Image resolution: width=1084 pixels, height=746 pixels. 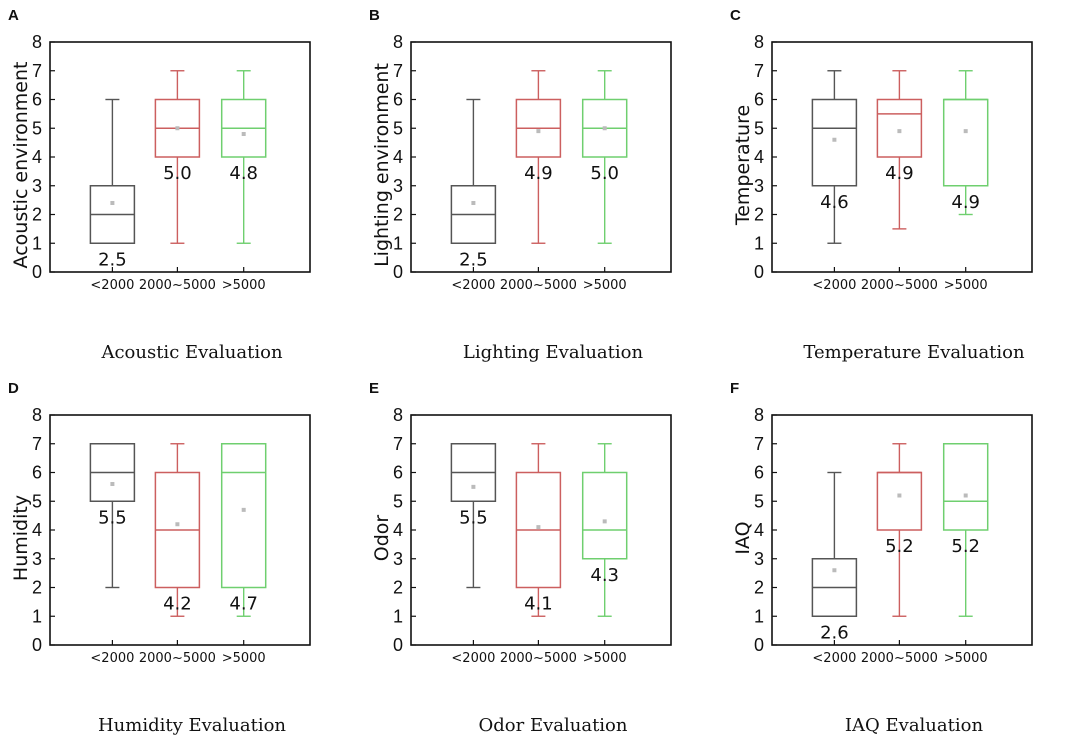 What do you see at coordinates (374, 388) in the screenshot?
I see `panel-letter: E` at bounding box center [374, 388].